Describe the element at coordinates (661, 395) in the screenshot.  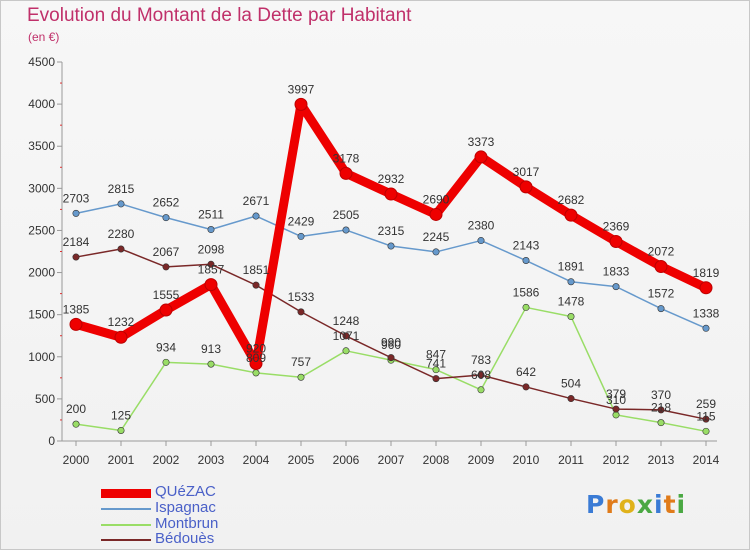
I see `data-label: 370` at that location.